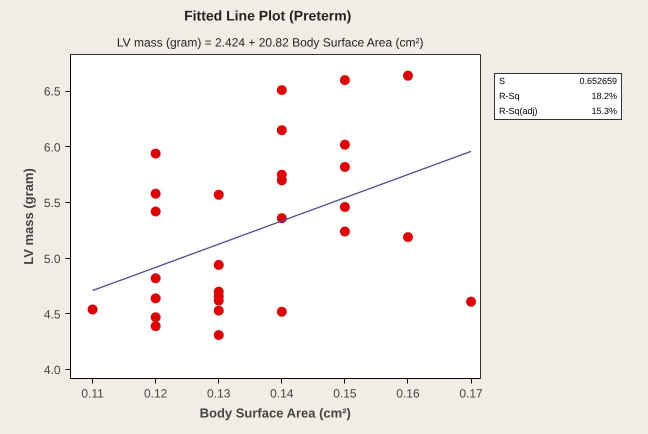 Image resolution: width=648 pixels, height=434 pixels. Describe the element at coordinates (52, 91) in the screenshot. I see `y-tick-label: 6.5` at that location.